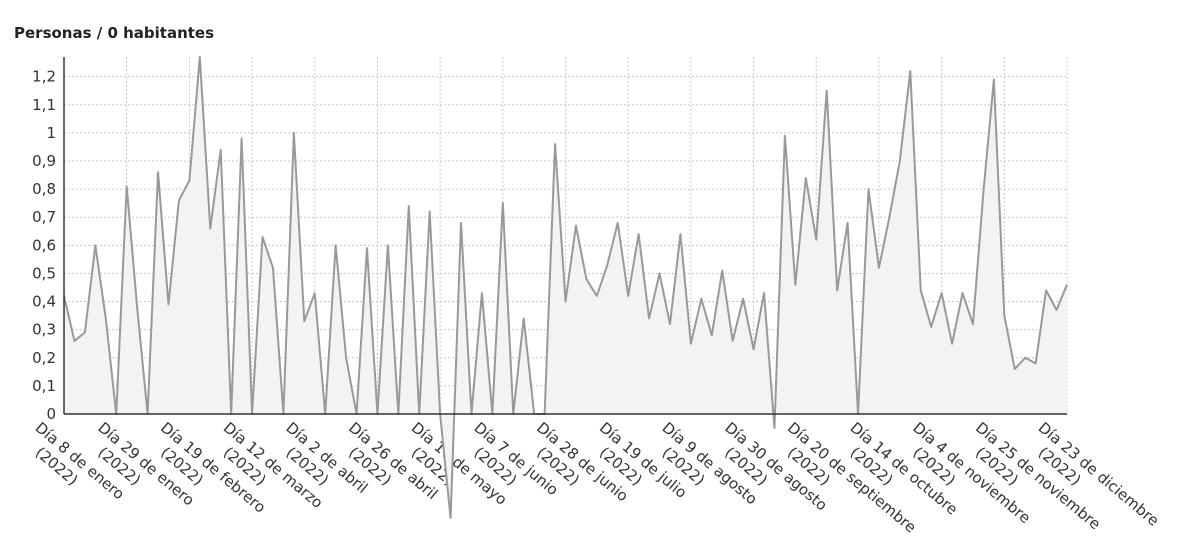  Describe the element at coordinates (44, 302) in the screenshot. I see `y-tick-label: 0,4` at that location.